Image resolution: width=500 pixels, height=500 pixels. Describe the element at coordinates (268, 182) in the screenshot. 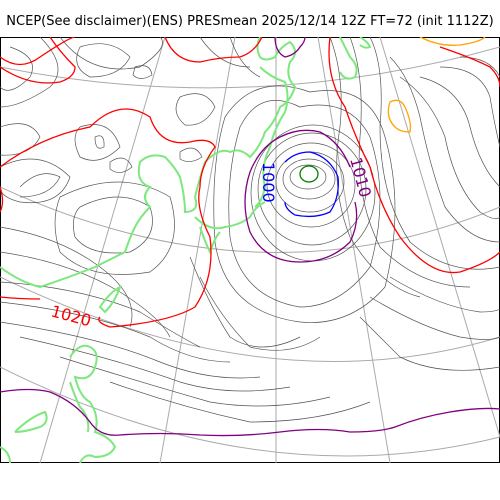

I see `contour-label-1000: 1000` at that location.